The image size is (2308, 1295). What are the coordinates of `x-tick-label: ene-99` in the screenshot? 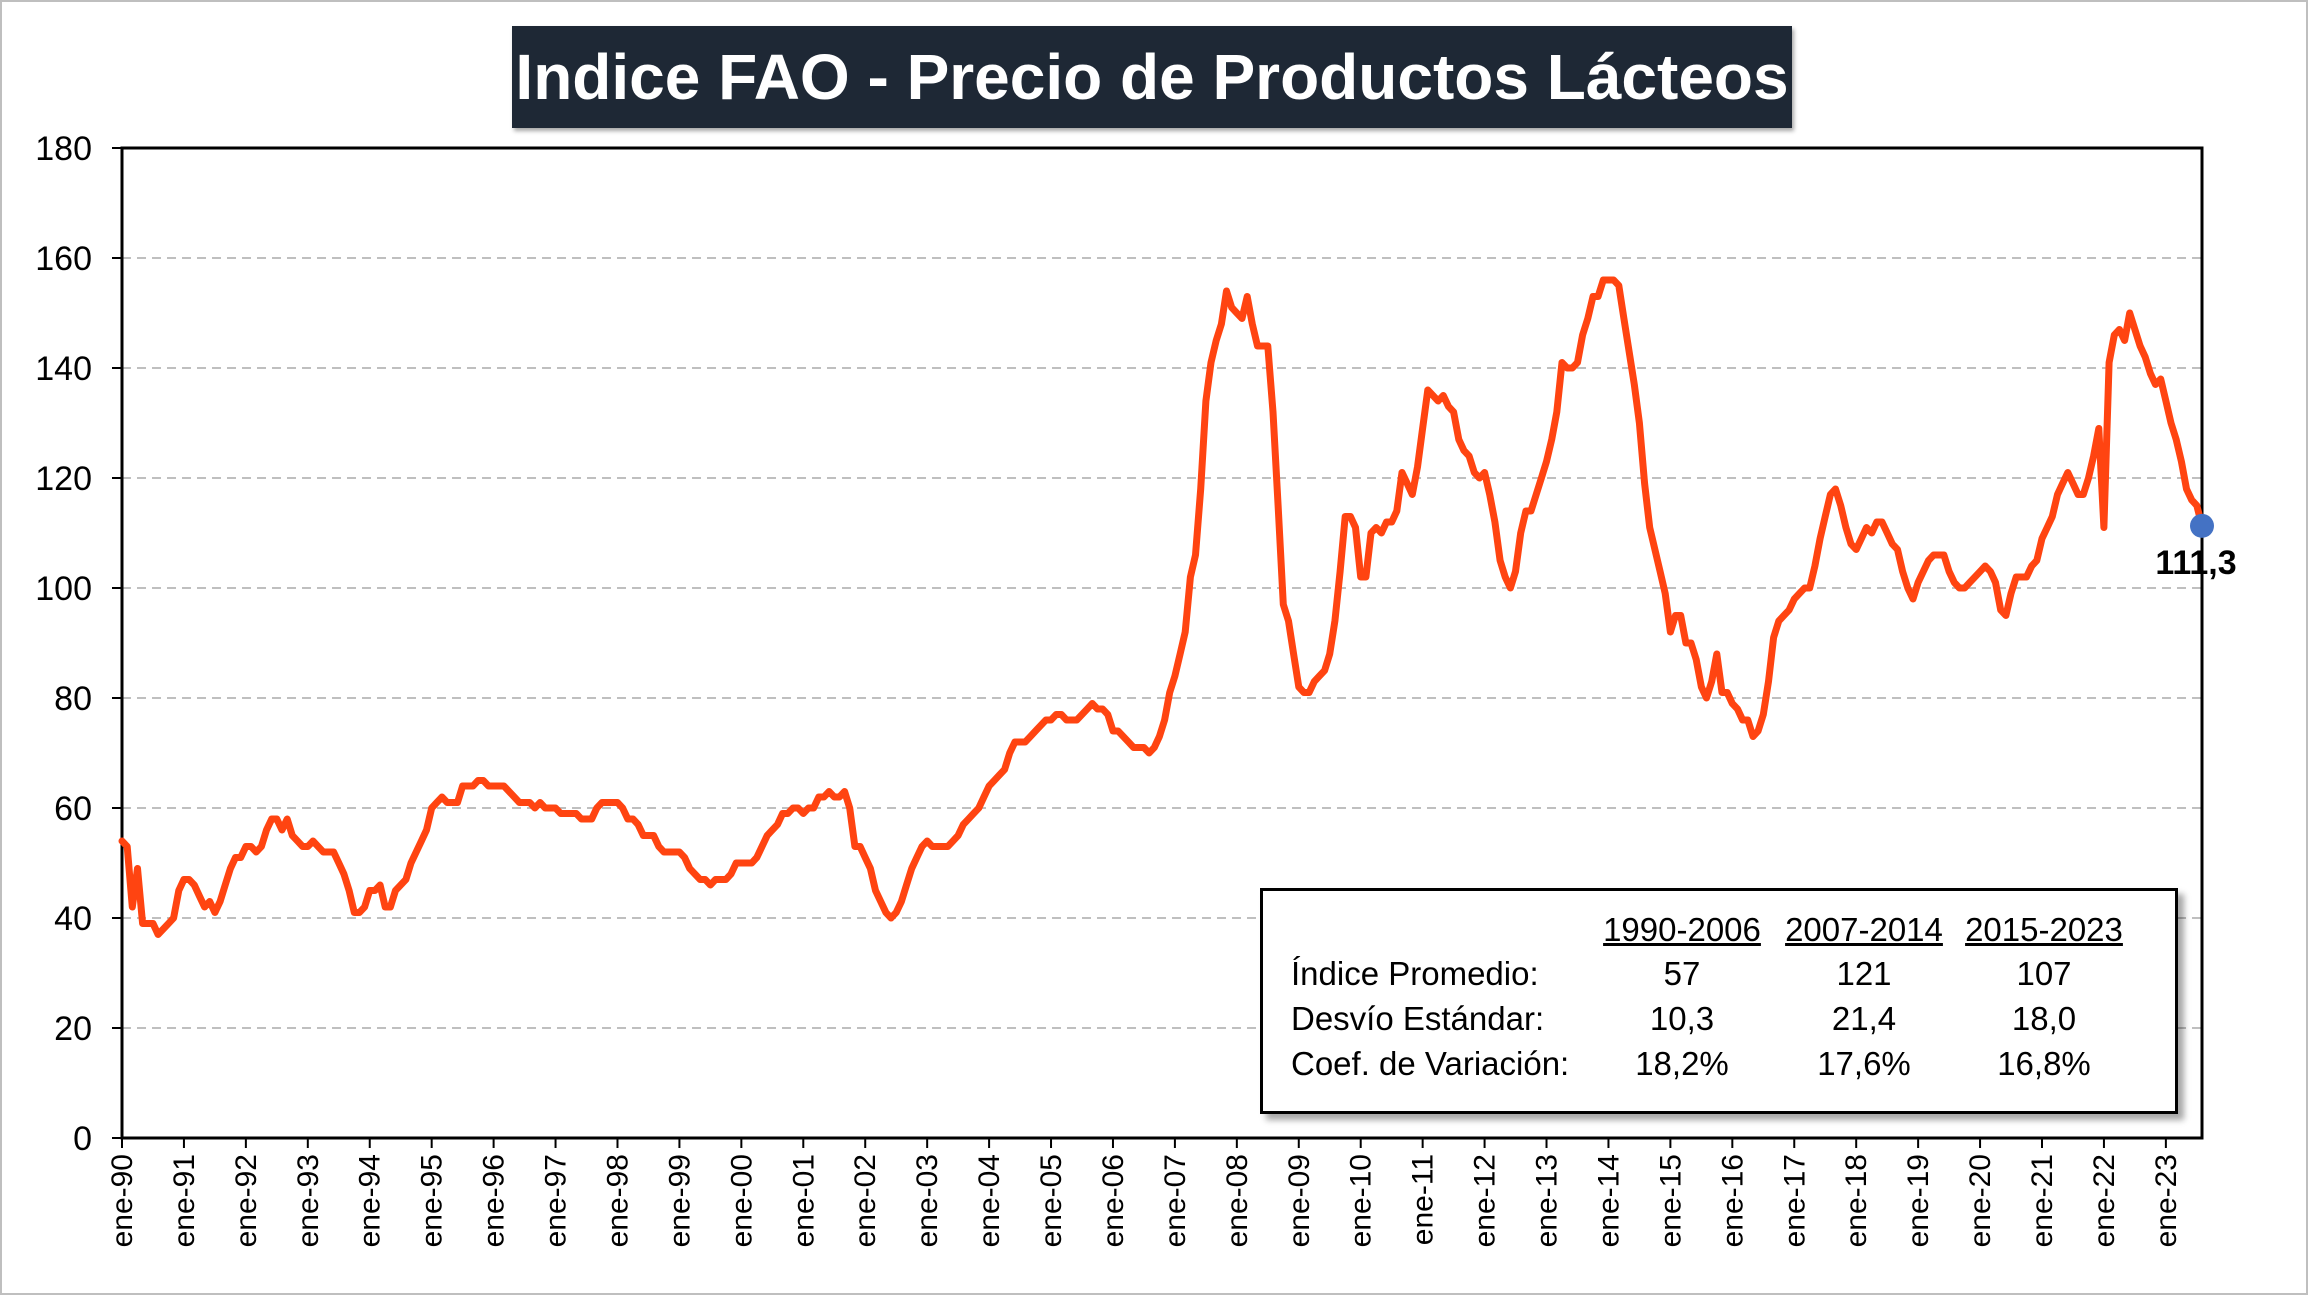 It's located at (679, 1200).